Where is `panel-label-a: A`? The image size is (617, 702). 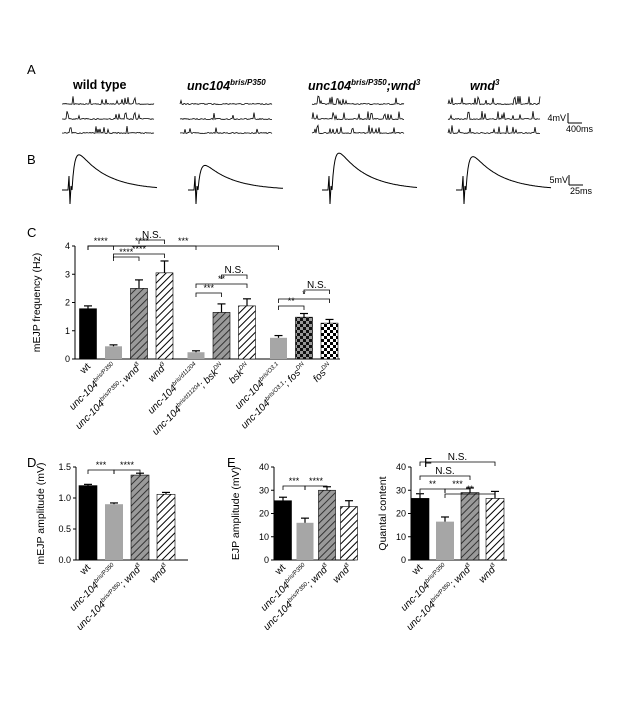 panel-label-a: A is located at coordinates (31, 69).